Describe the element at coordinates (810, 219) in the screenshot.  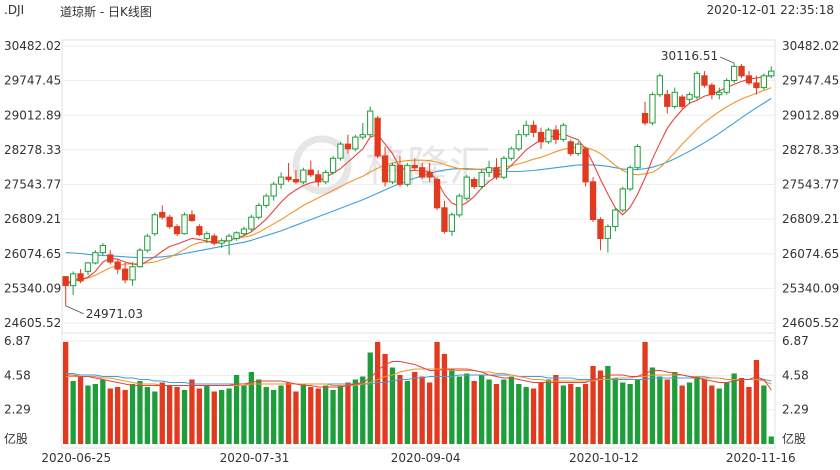
I see `price-tick-right: 26809.21` at that location.